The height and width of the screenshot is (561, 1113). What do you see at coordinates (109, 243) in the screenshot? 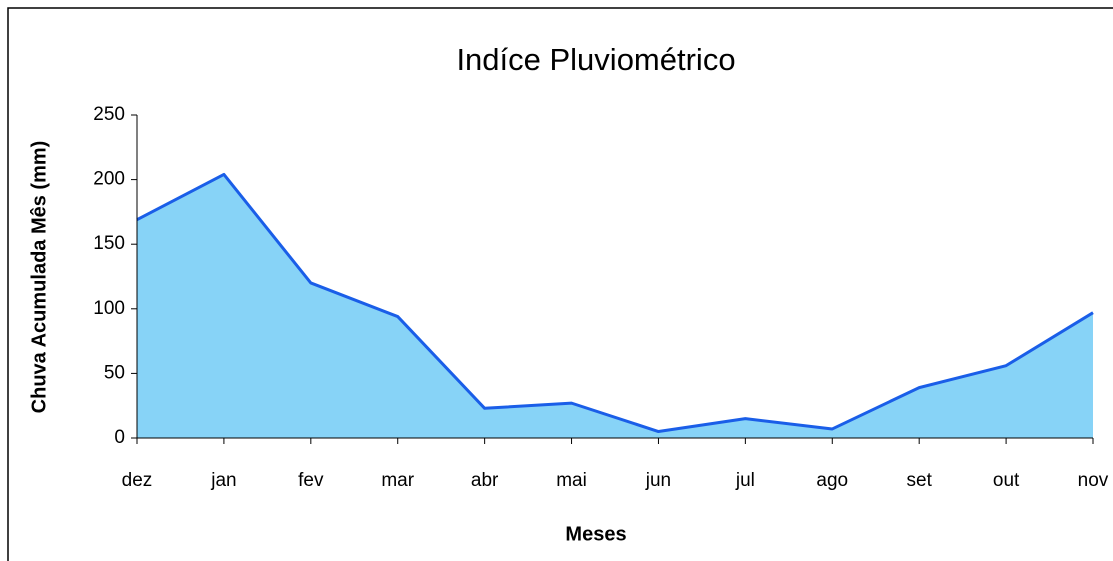
I see `y-tick-label: 150` at bounding box center [109, 243].